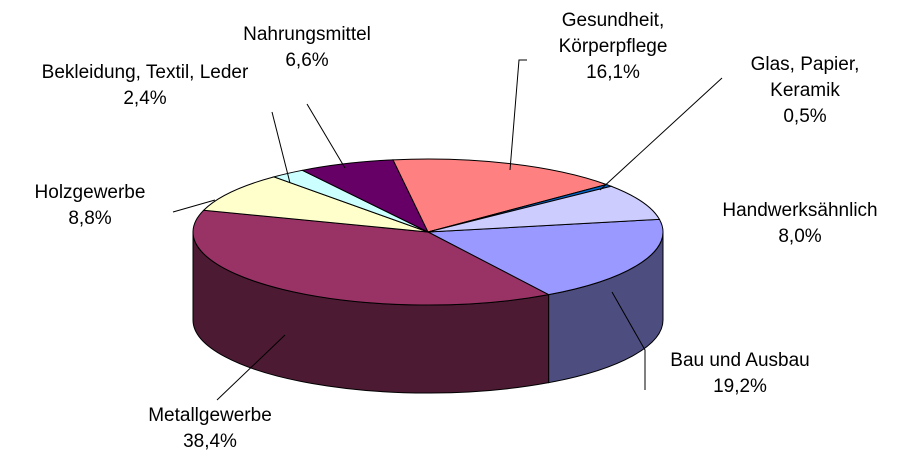 The width and height of the screenshot is (909, 468). What do you see at coordinates (613, 33) in the screenshot?
I see `category-label: Gesundheit, Körperpflege` at bounding box center [613, 33].